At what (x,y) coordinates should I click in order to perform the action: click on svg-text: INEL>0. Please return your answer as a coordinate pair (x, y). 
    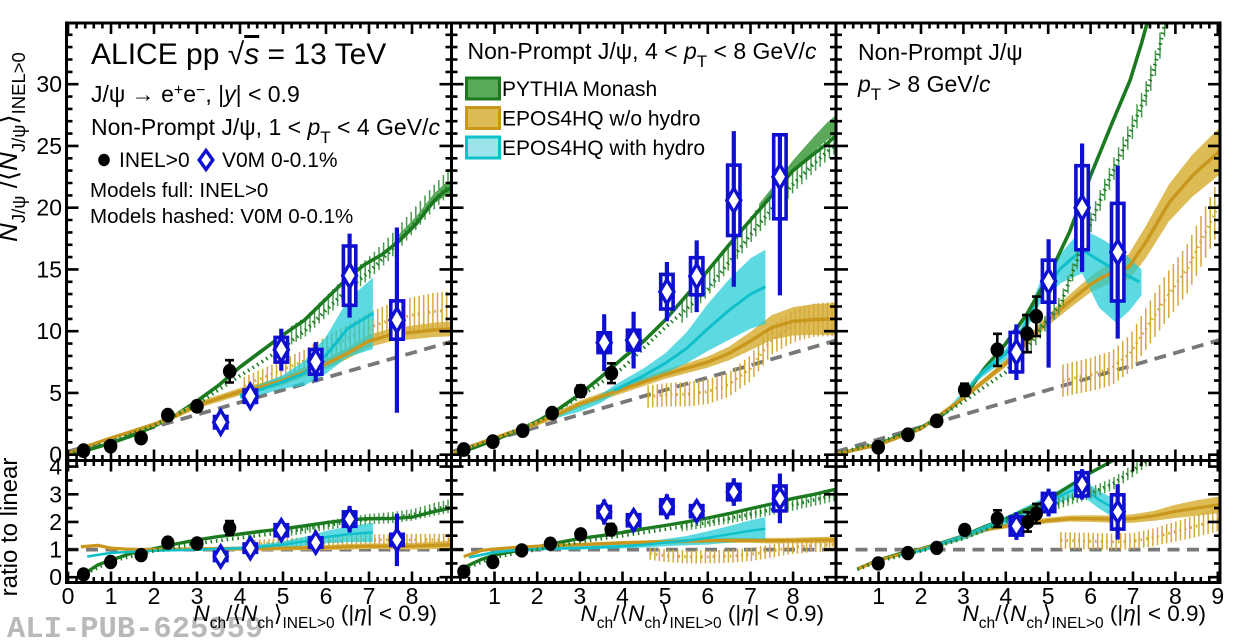
    Looking at the image, I should click on (154, 160).